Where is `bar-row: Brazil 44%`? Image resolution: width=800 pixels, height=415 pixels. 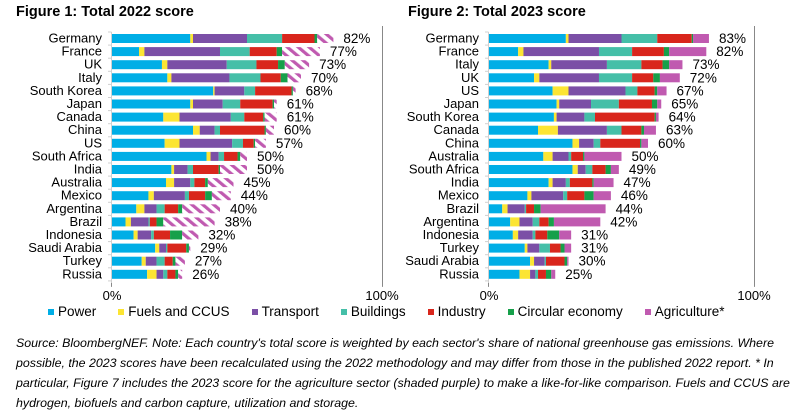 bar-row: Brazil 44% is located at coordinates (544, 209).